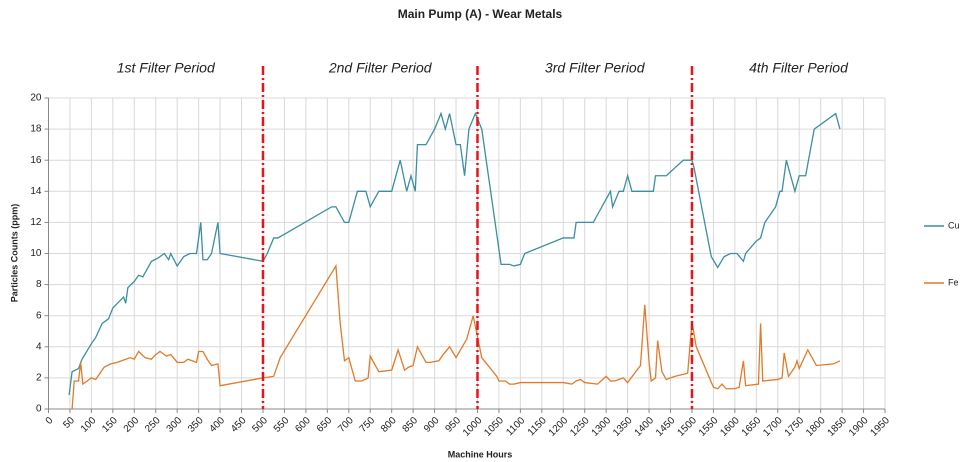 This screenshot has height=462, width=963. What do you see at coordinates (494, 427) in the screenshot?
I see `x-tick-label: 1050` at bounding box center [494, 427].